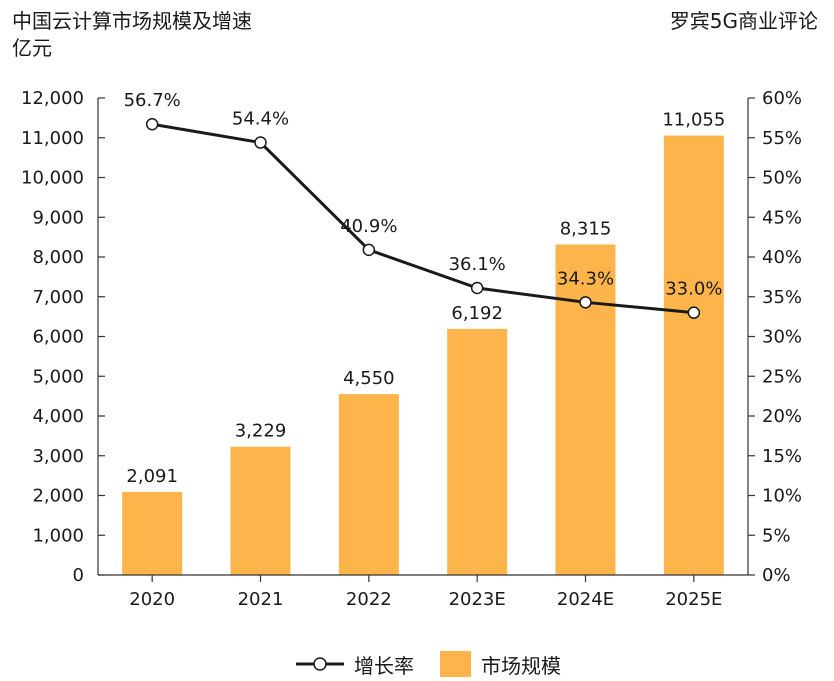 This screenshot has height=681, width=834. I want to click on y2-tick-label: 15%, so click(782, 456).